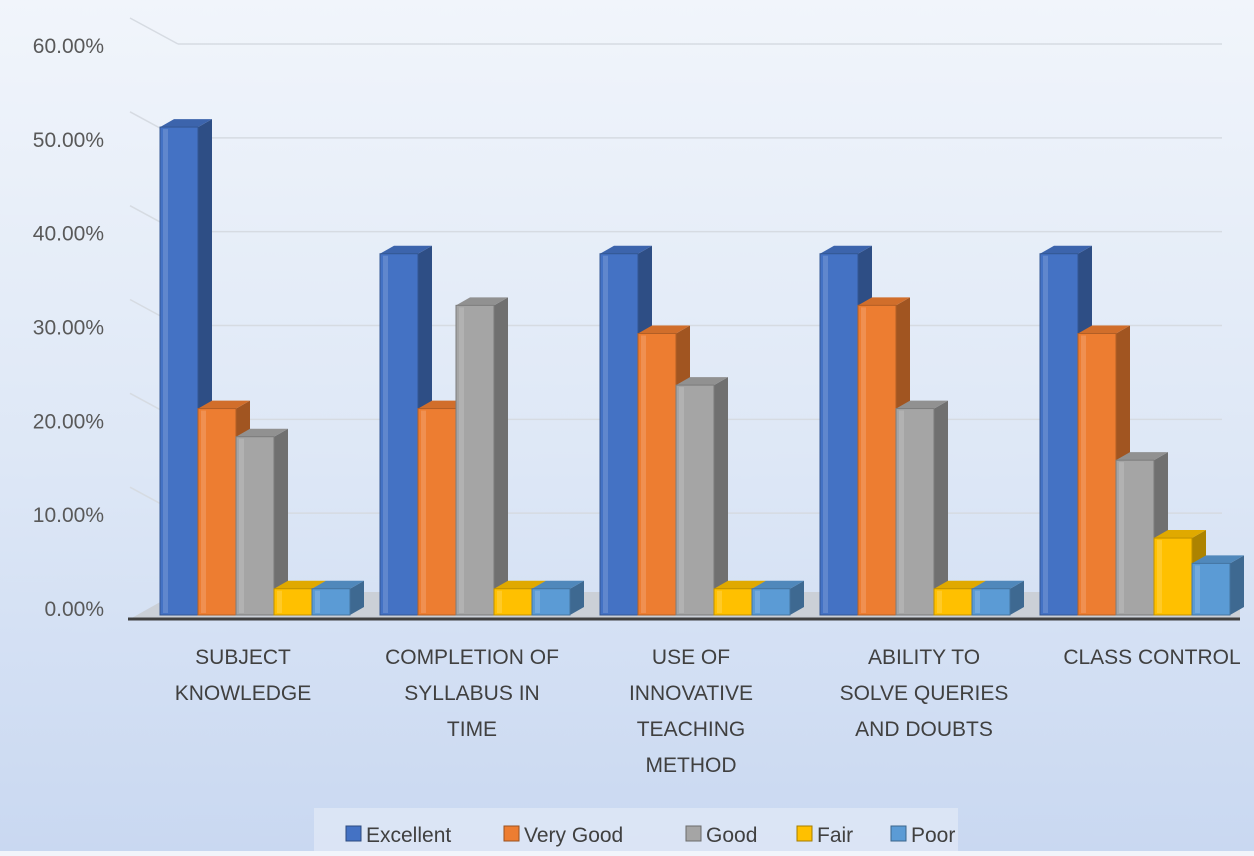 Image resolution: width=1254 pixels, height=856 pixels. I want to click on legend-item: Fair, so click(824, 835).